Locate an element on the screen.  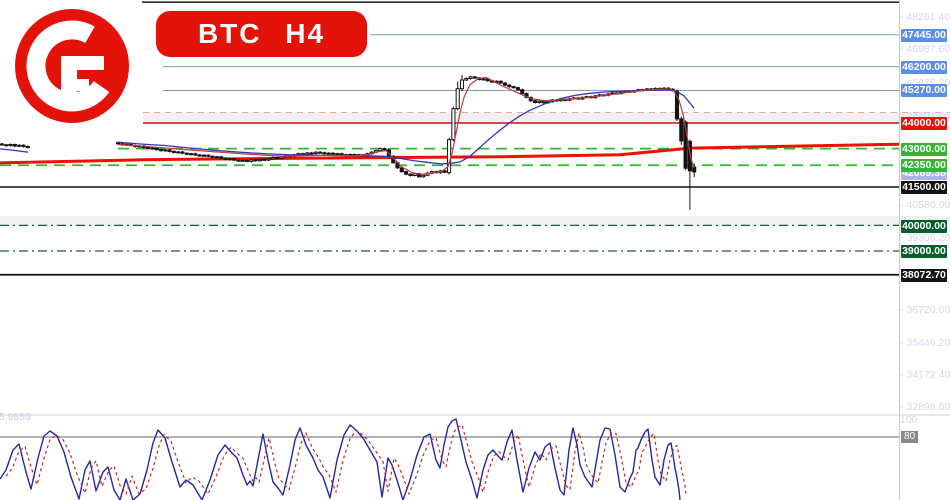
symbol-timeframe-label: BTC H4 is located at coordinates (261, 33).